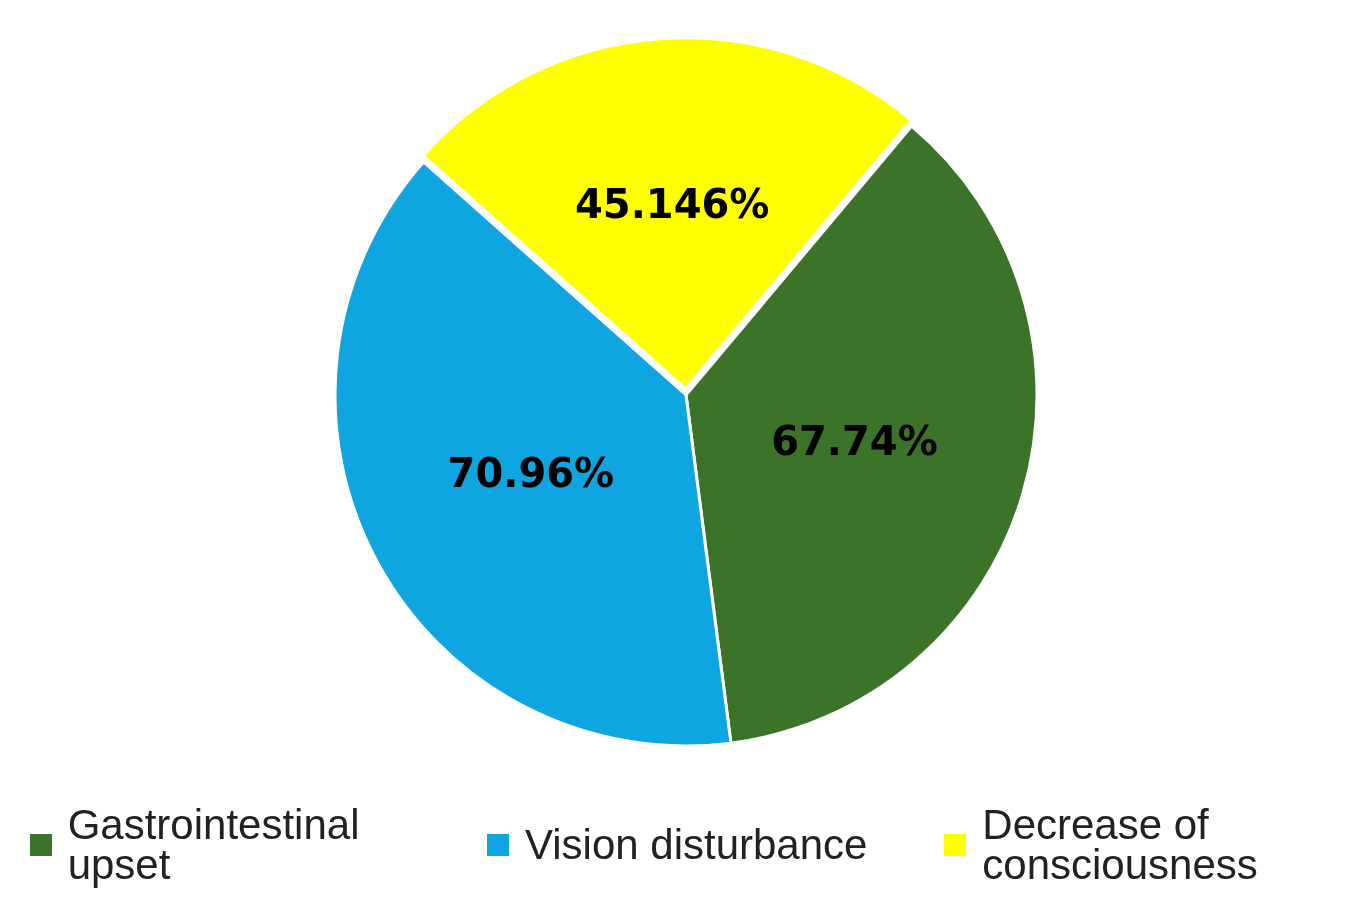 The image size is (1372, 915). What do you see at coordinates (531, 473) in the screenshot?
I see `data-label: 70.96%` at bounding box center [531, 473].